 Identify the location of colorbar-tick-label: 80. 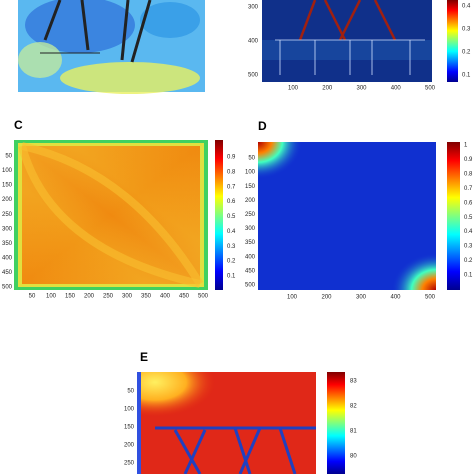
(353, 457).